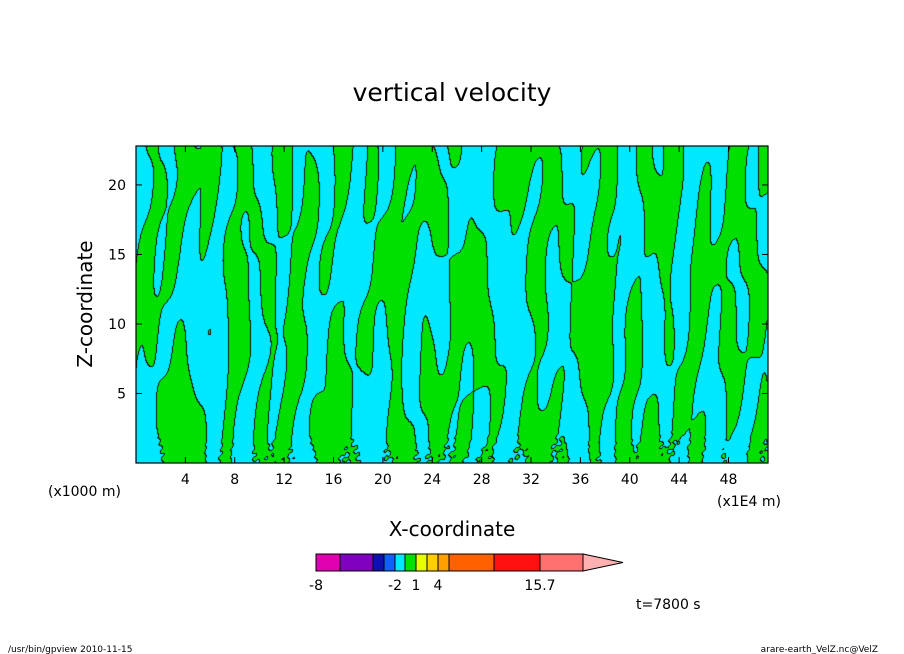 The height and width of the screenshot is (654, 904). I want to click on x-tick-label: 24, so click(432, 480).